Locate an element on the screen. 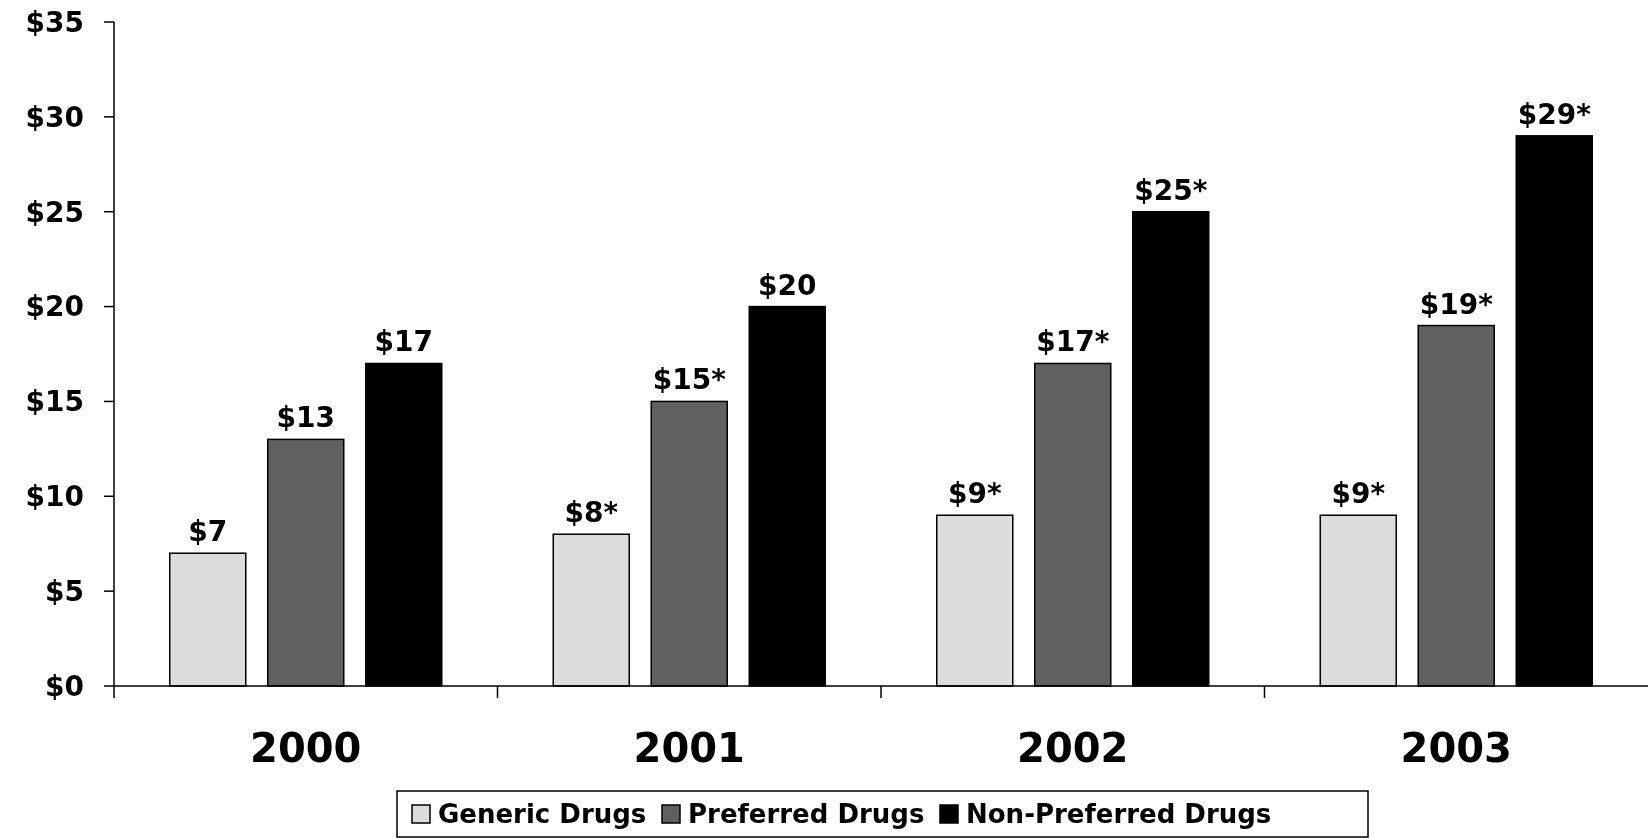 The image size is (1648, 838). x-tick-label: 2000 is located at coordinates (306, 748).